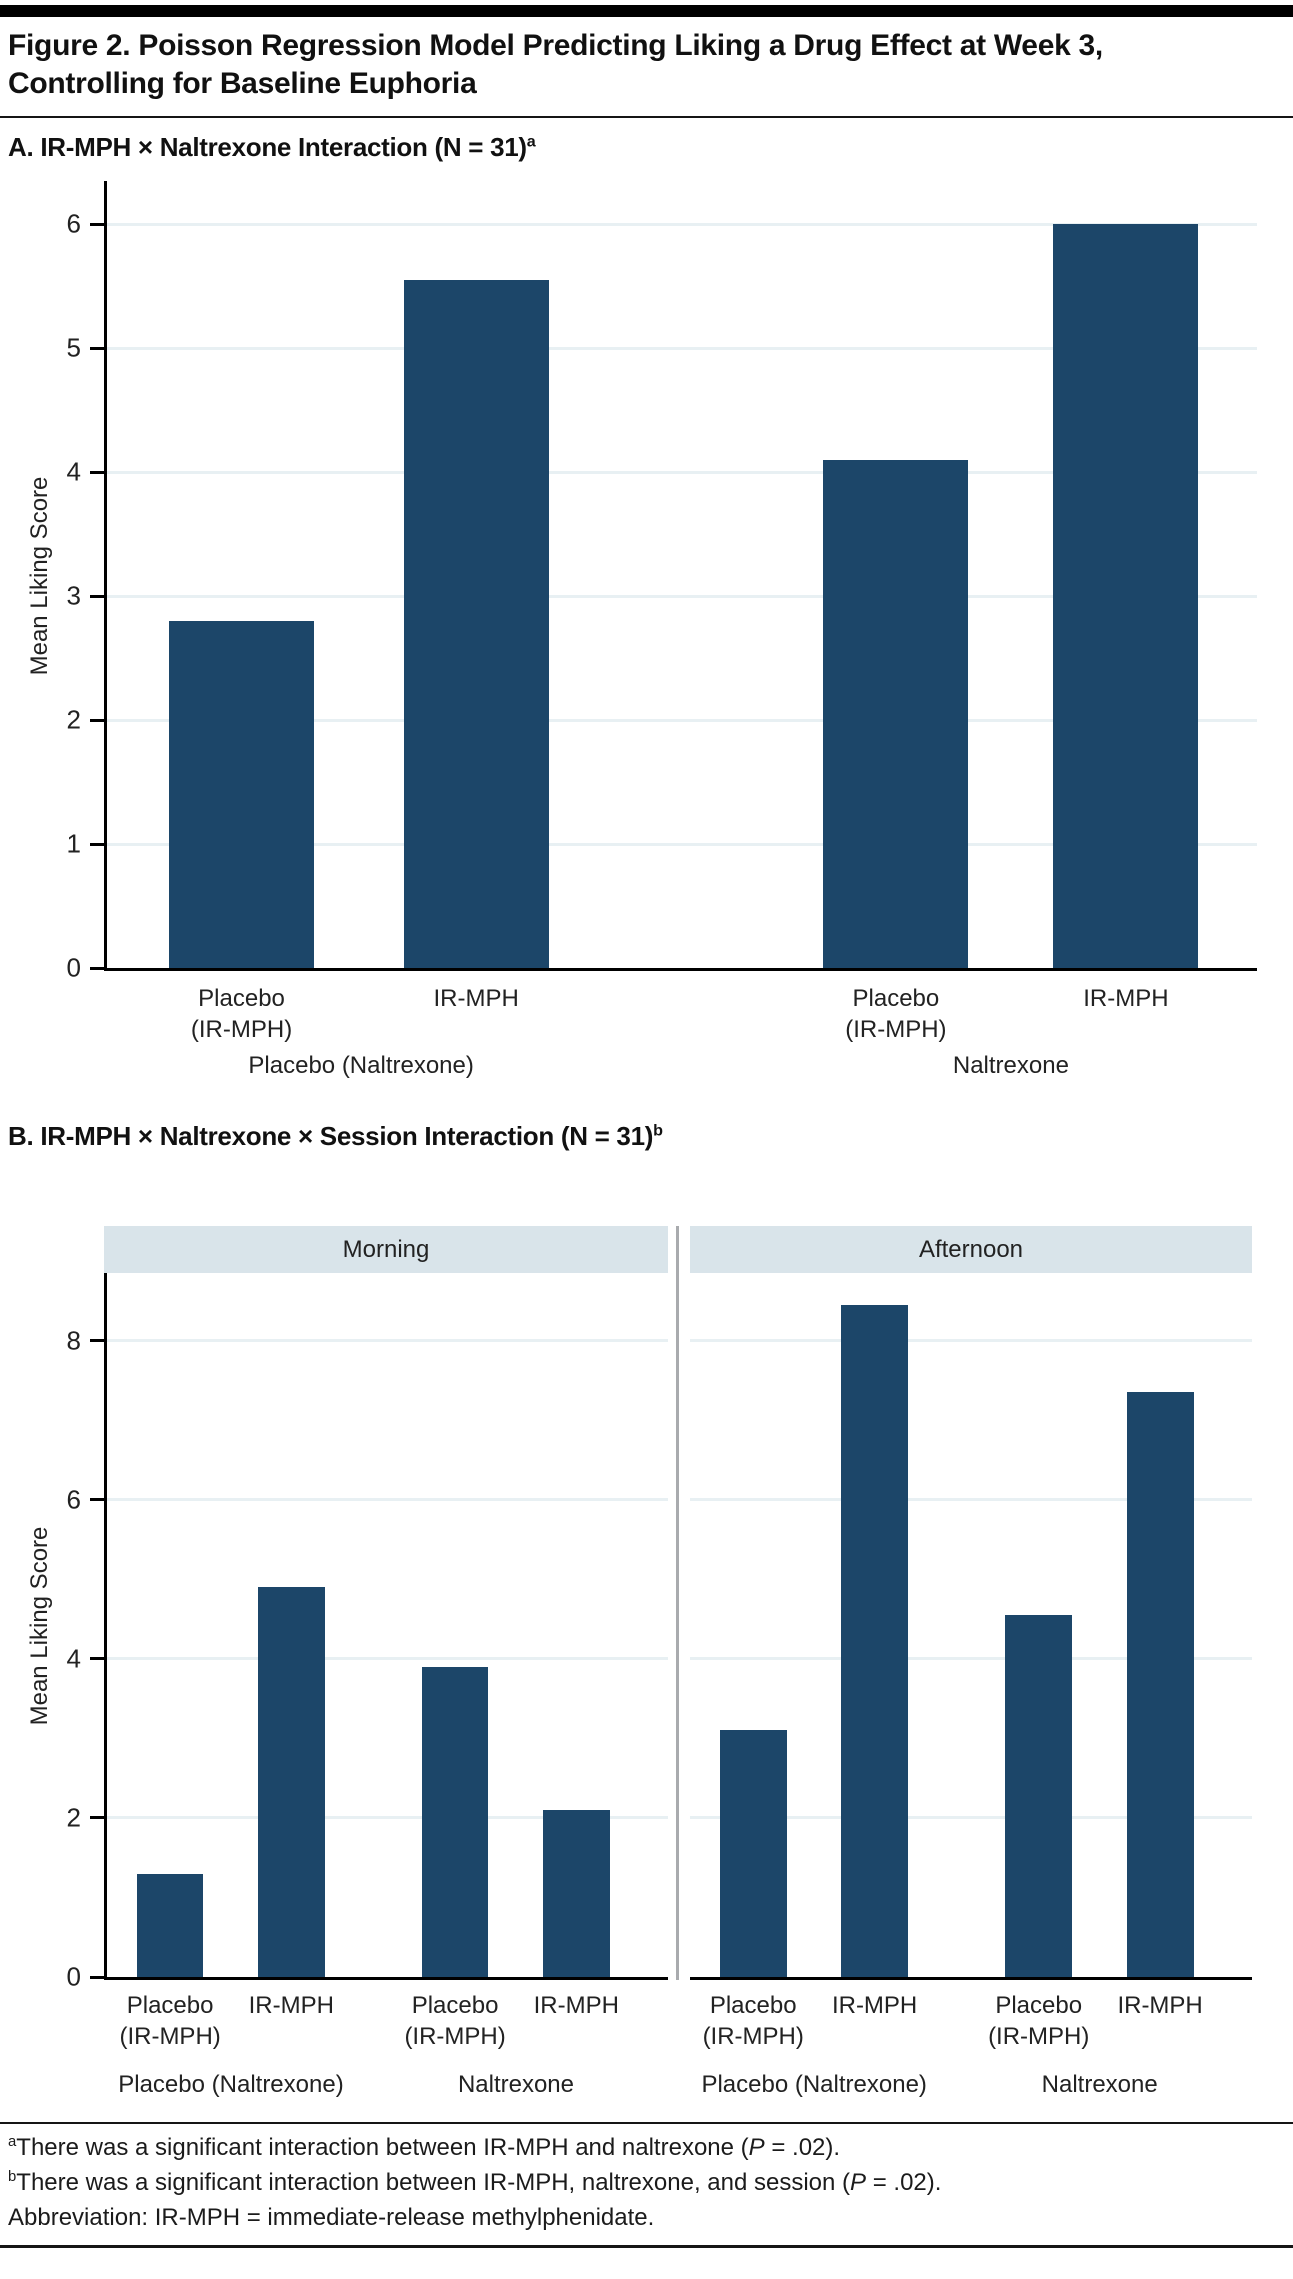 The width and height of the screenshot is (1293, 2279). What do you see at coordinates (802, 2147) in the screenshot?
I see `footnote-a-text-end: = .02).` at bounding box center [802, 2147].